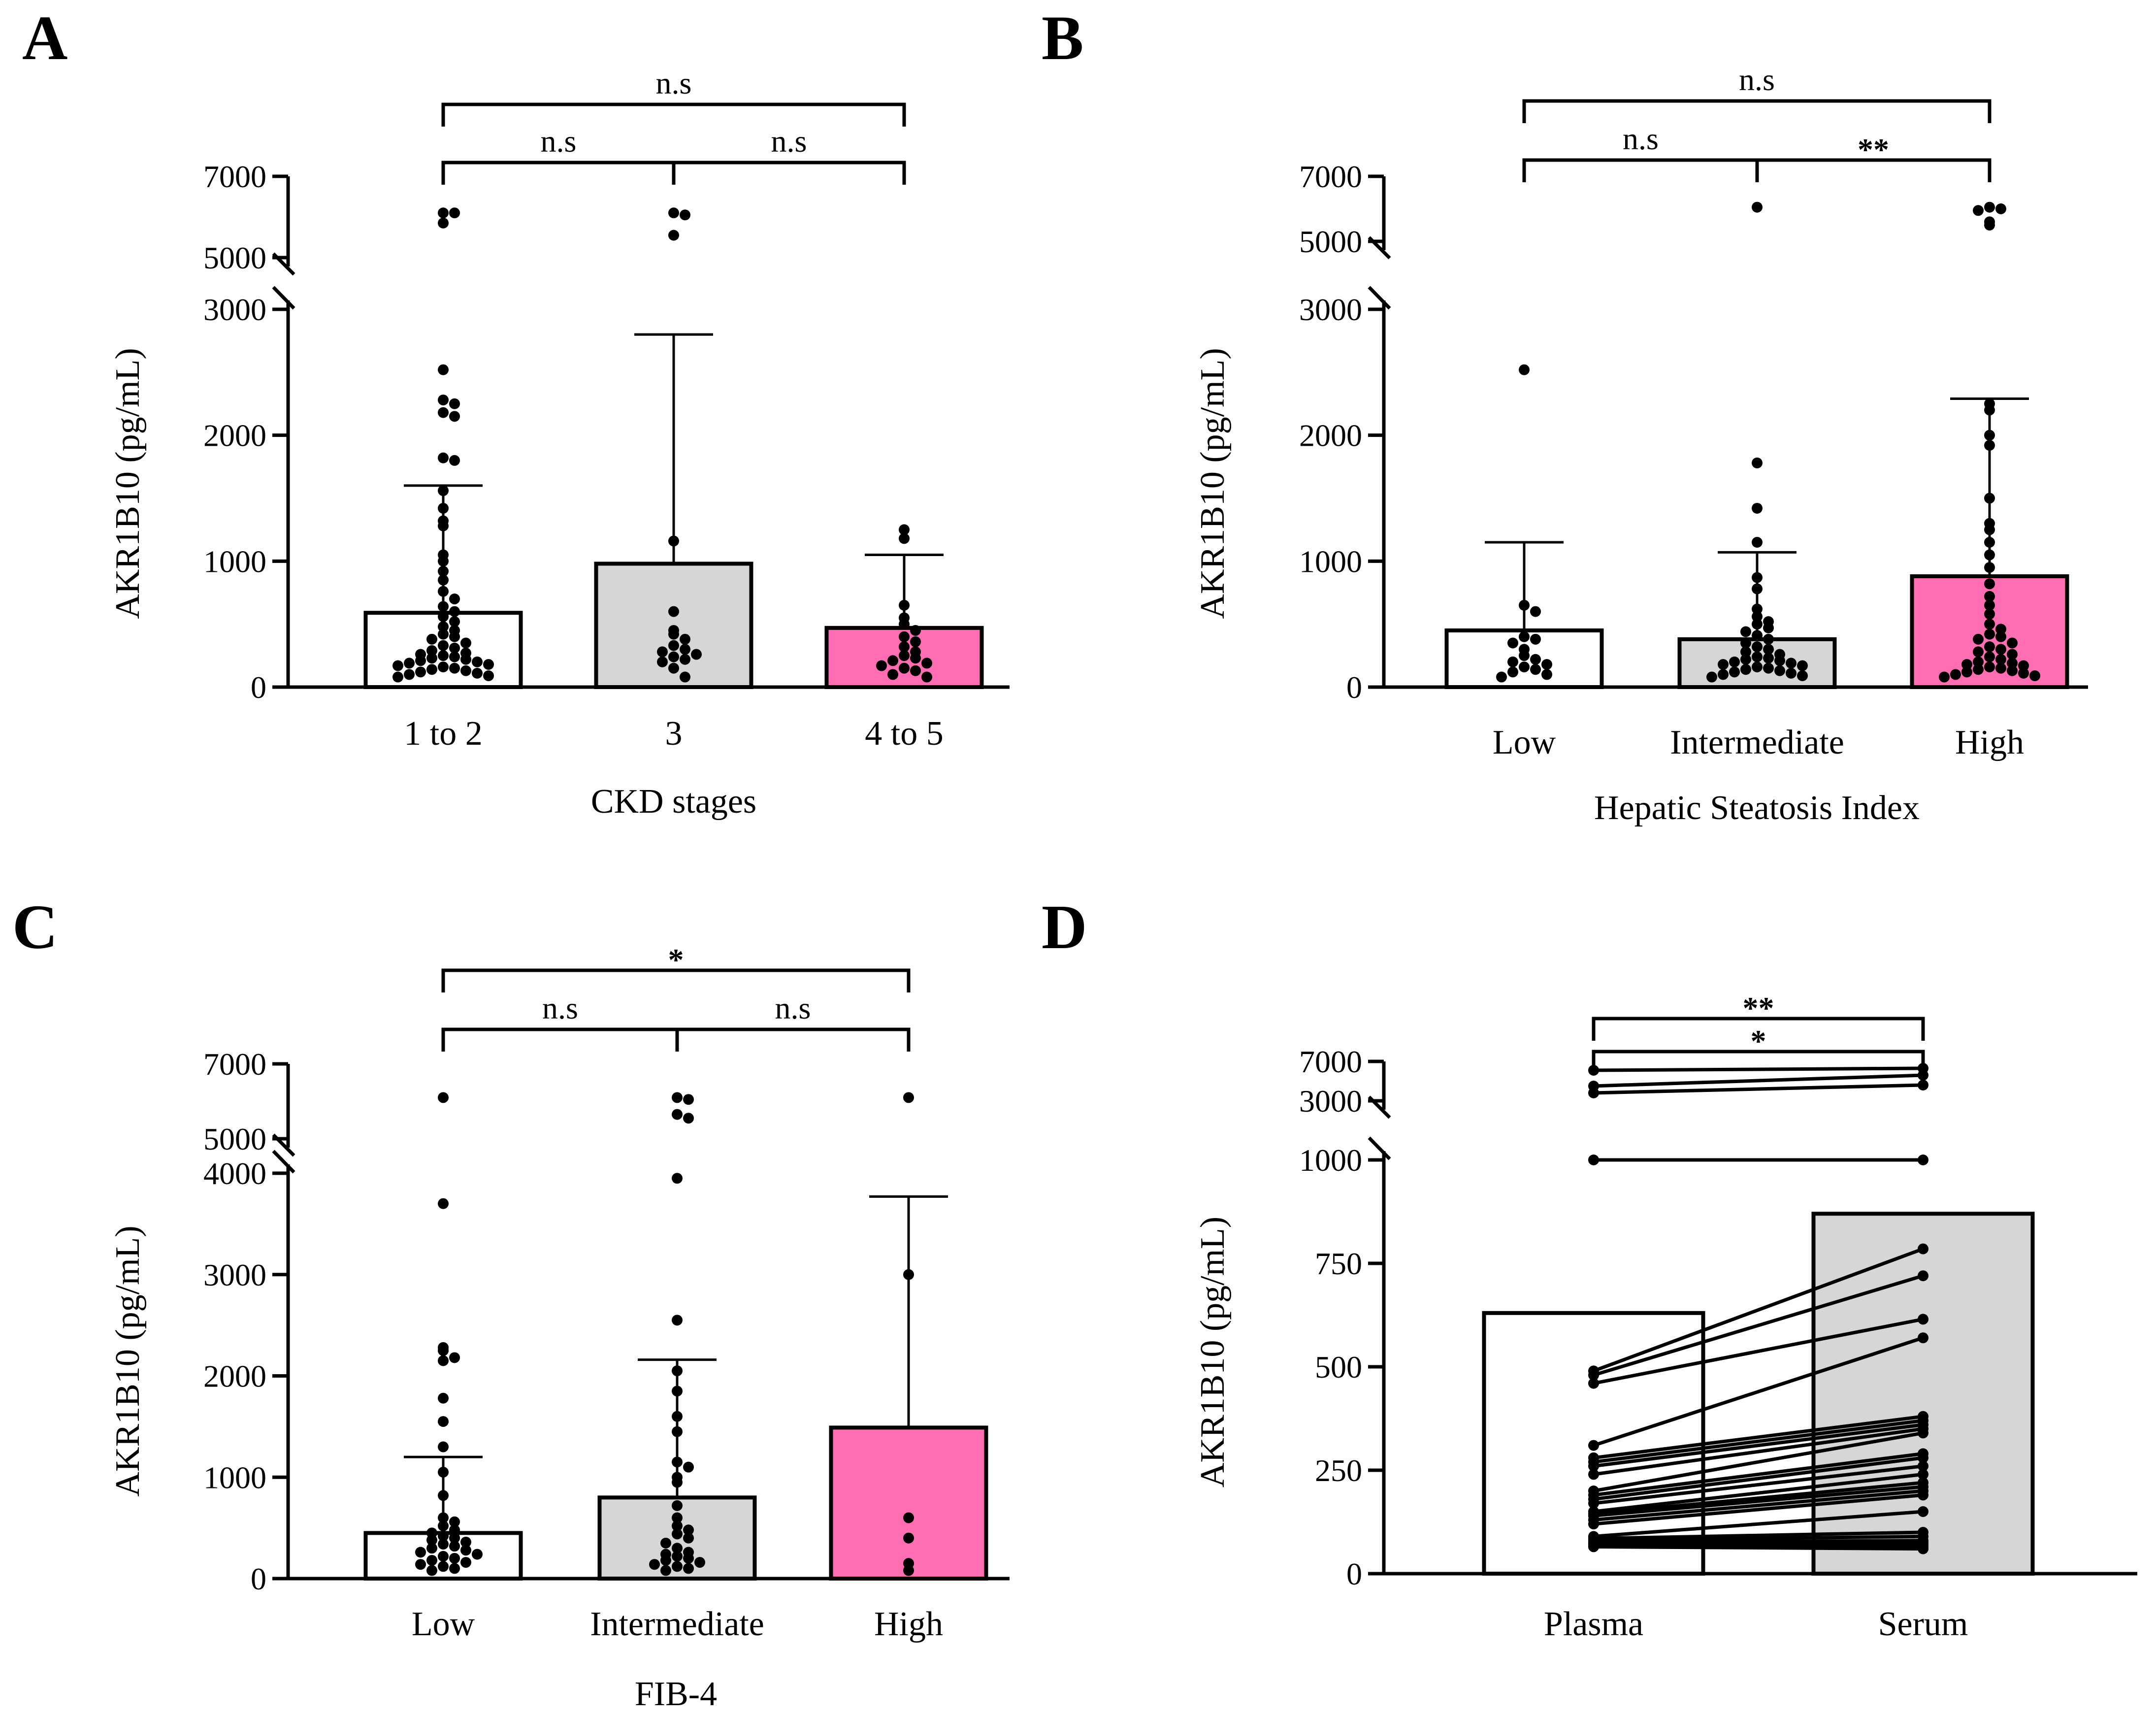  What do you see at coordinates (44, 38) in the screenshot?
I see `panel-letter: A` at bounding box center [44, 38].